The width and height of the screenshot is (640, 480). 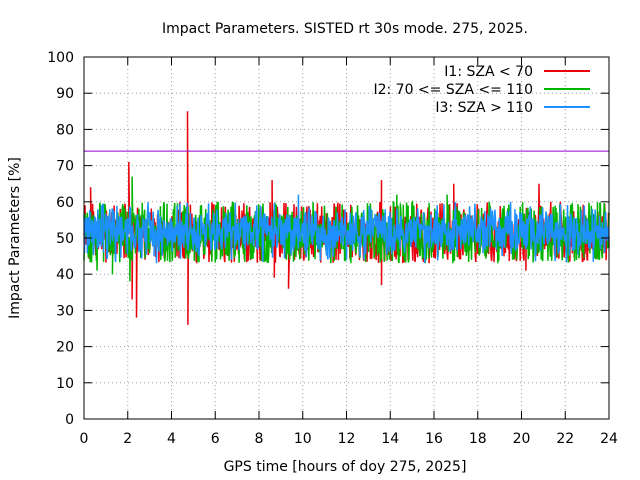 I want to click on y-tick-label: 100, so click(x=60, y=58).